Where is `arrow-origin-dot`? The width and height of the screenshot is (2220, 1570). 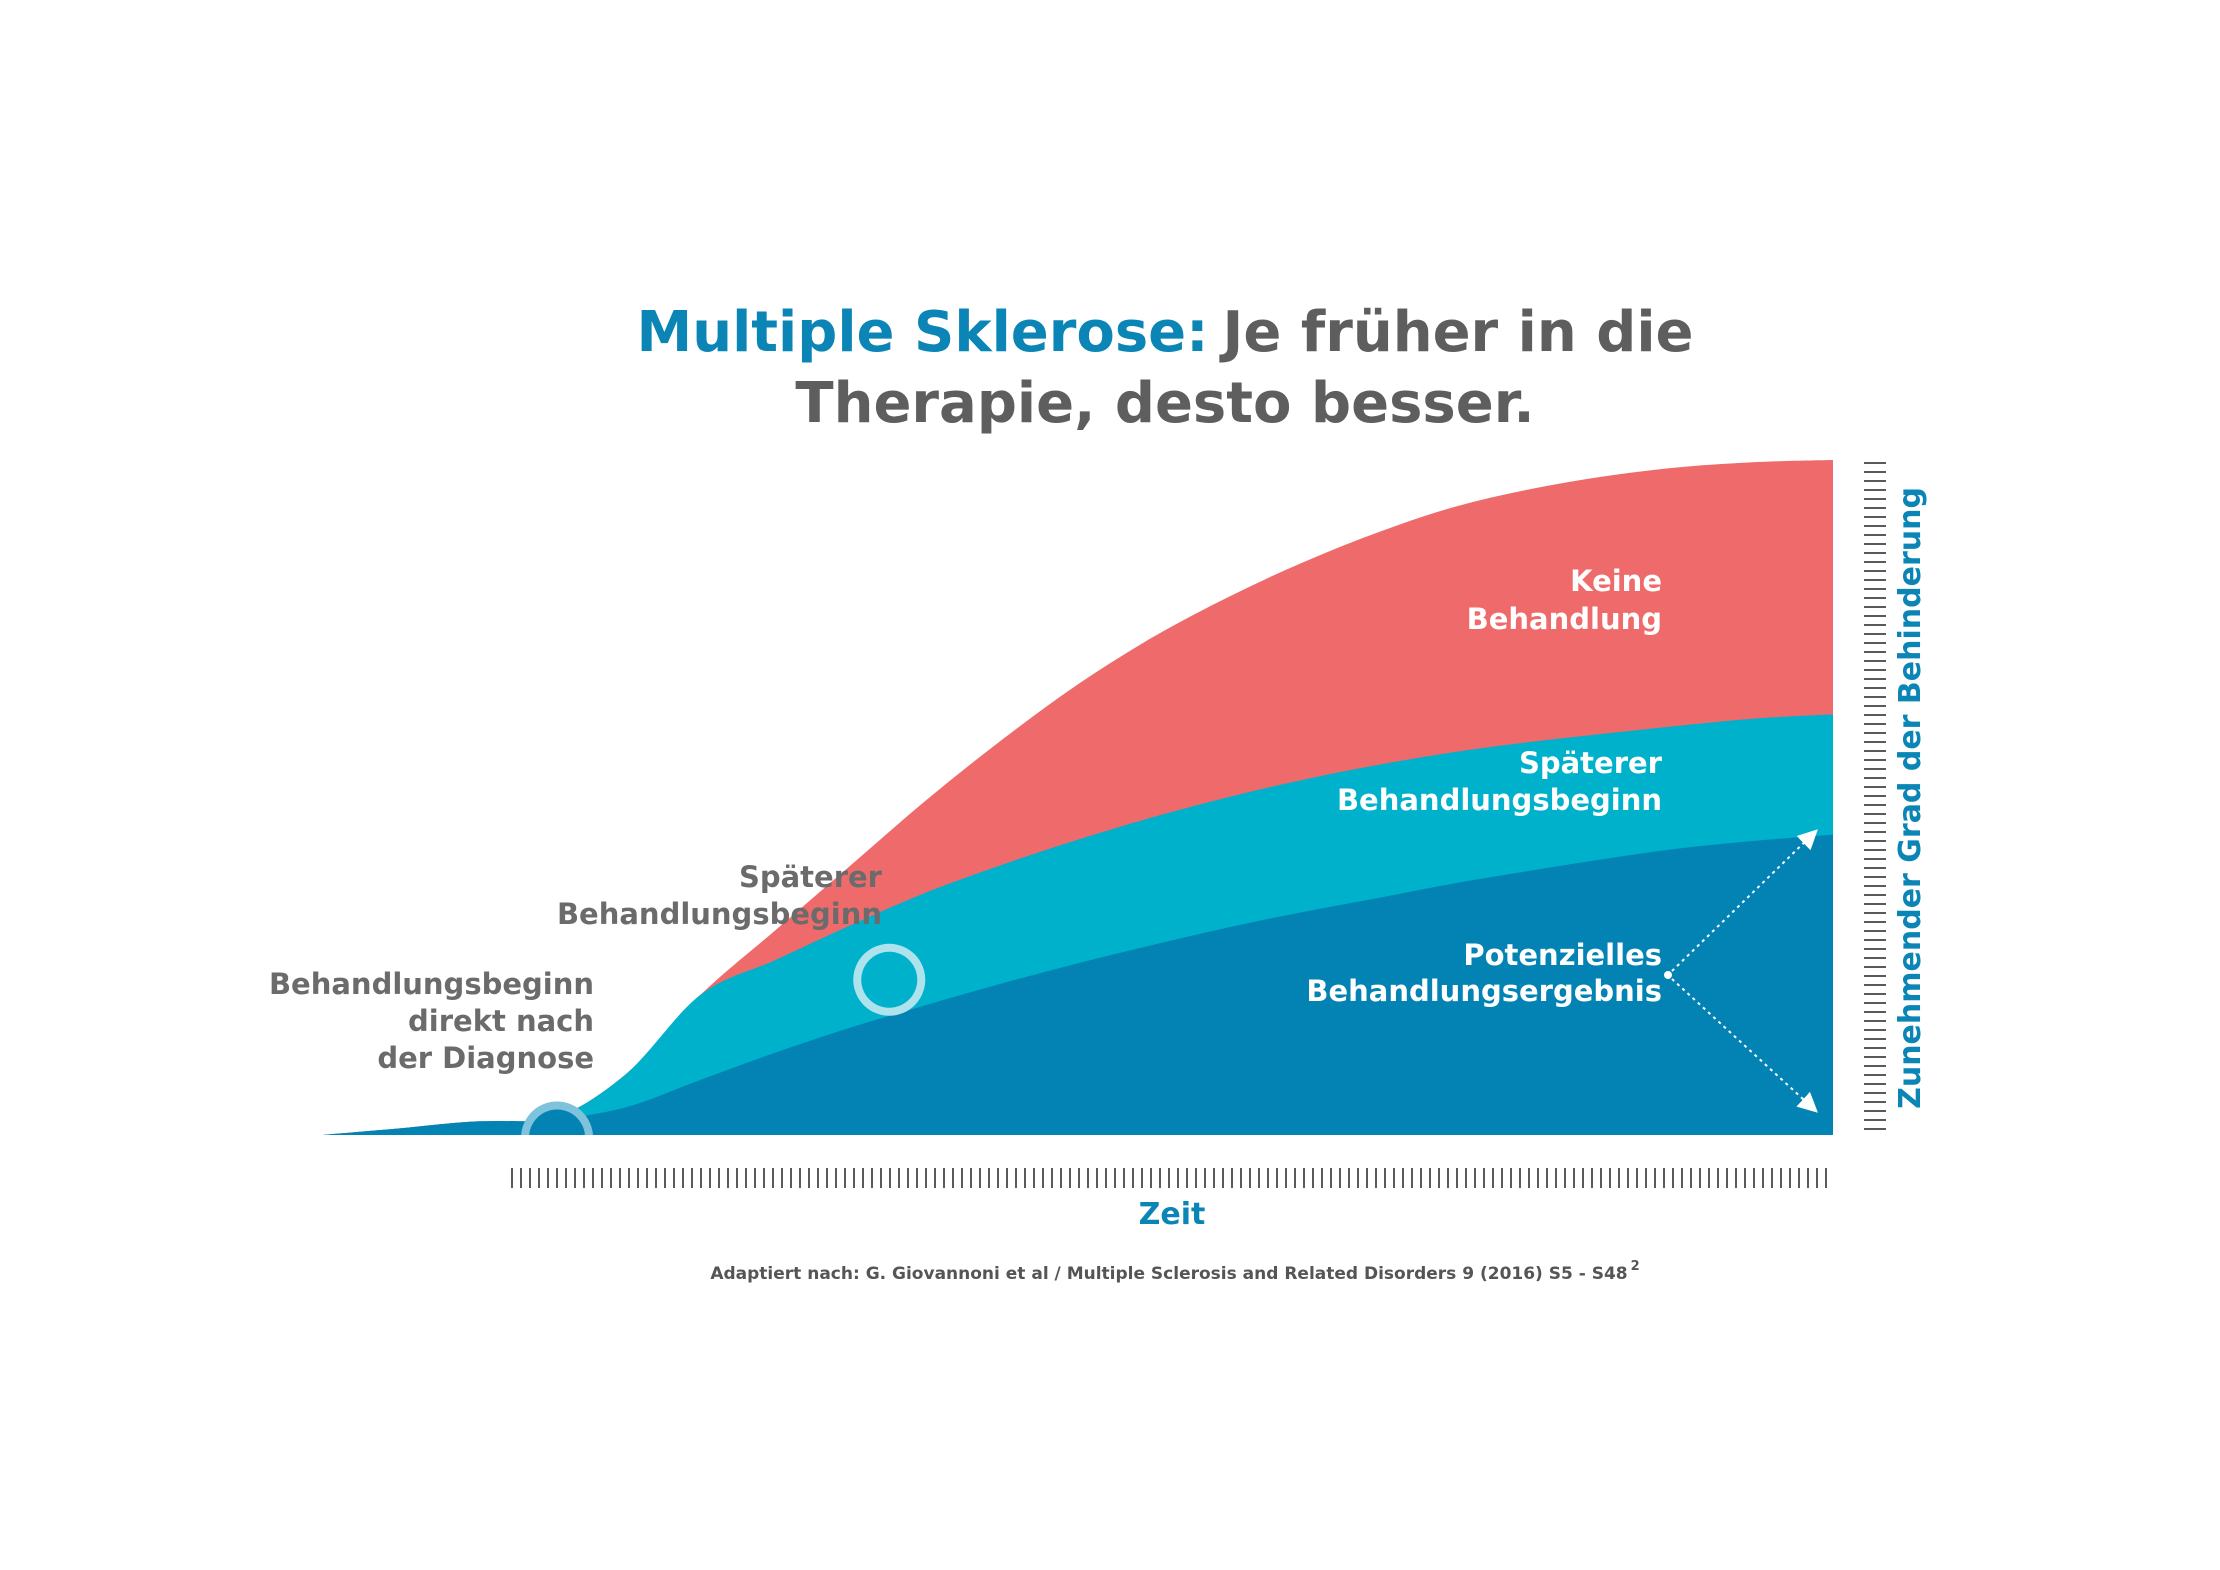 arrow-origin-dot is located at coordinates (1668, 975).